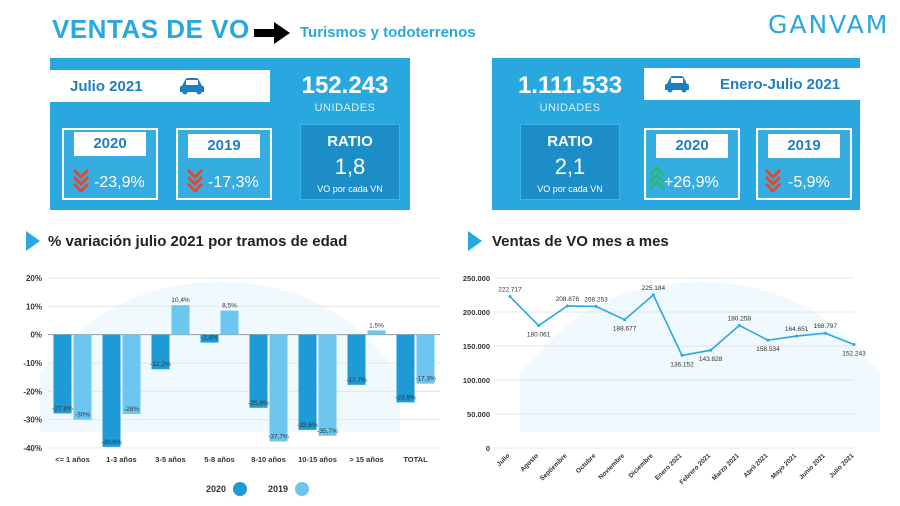  What do you see at coordinates (82, 415) in the screenshot?
I see `bar-data-label: -30%` at bounding box center [82, 415].